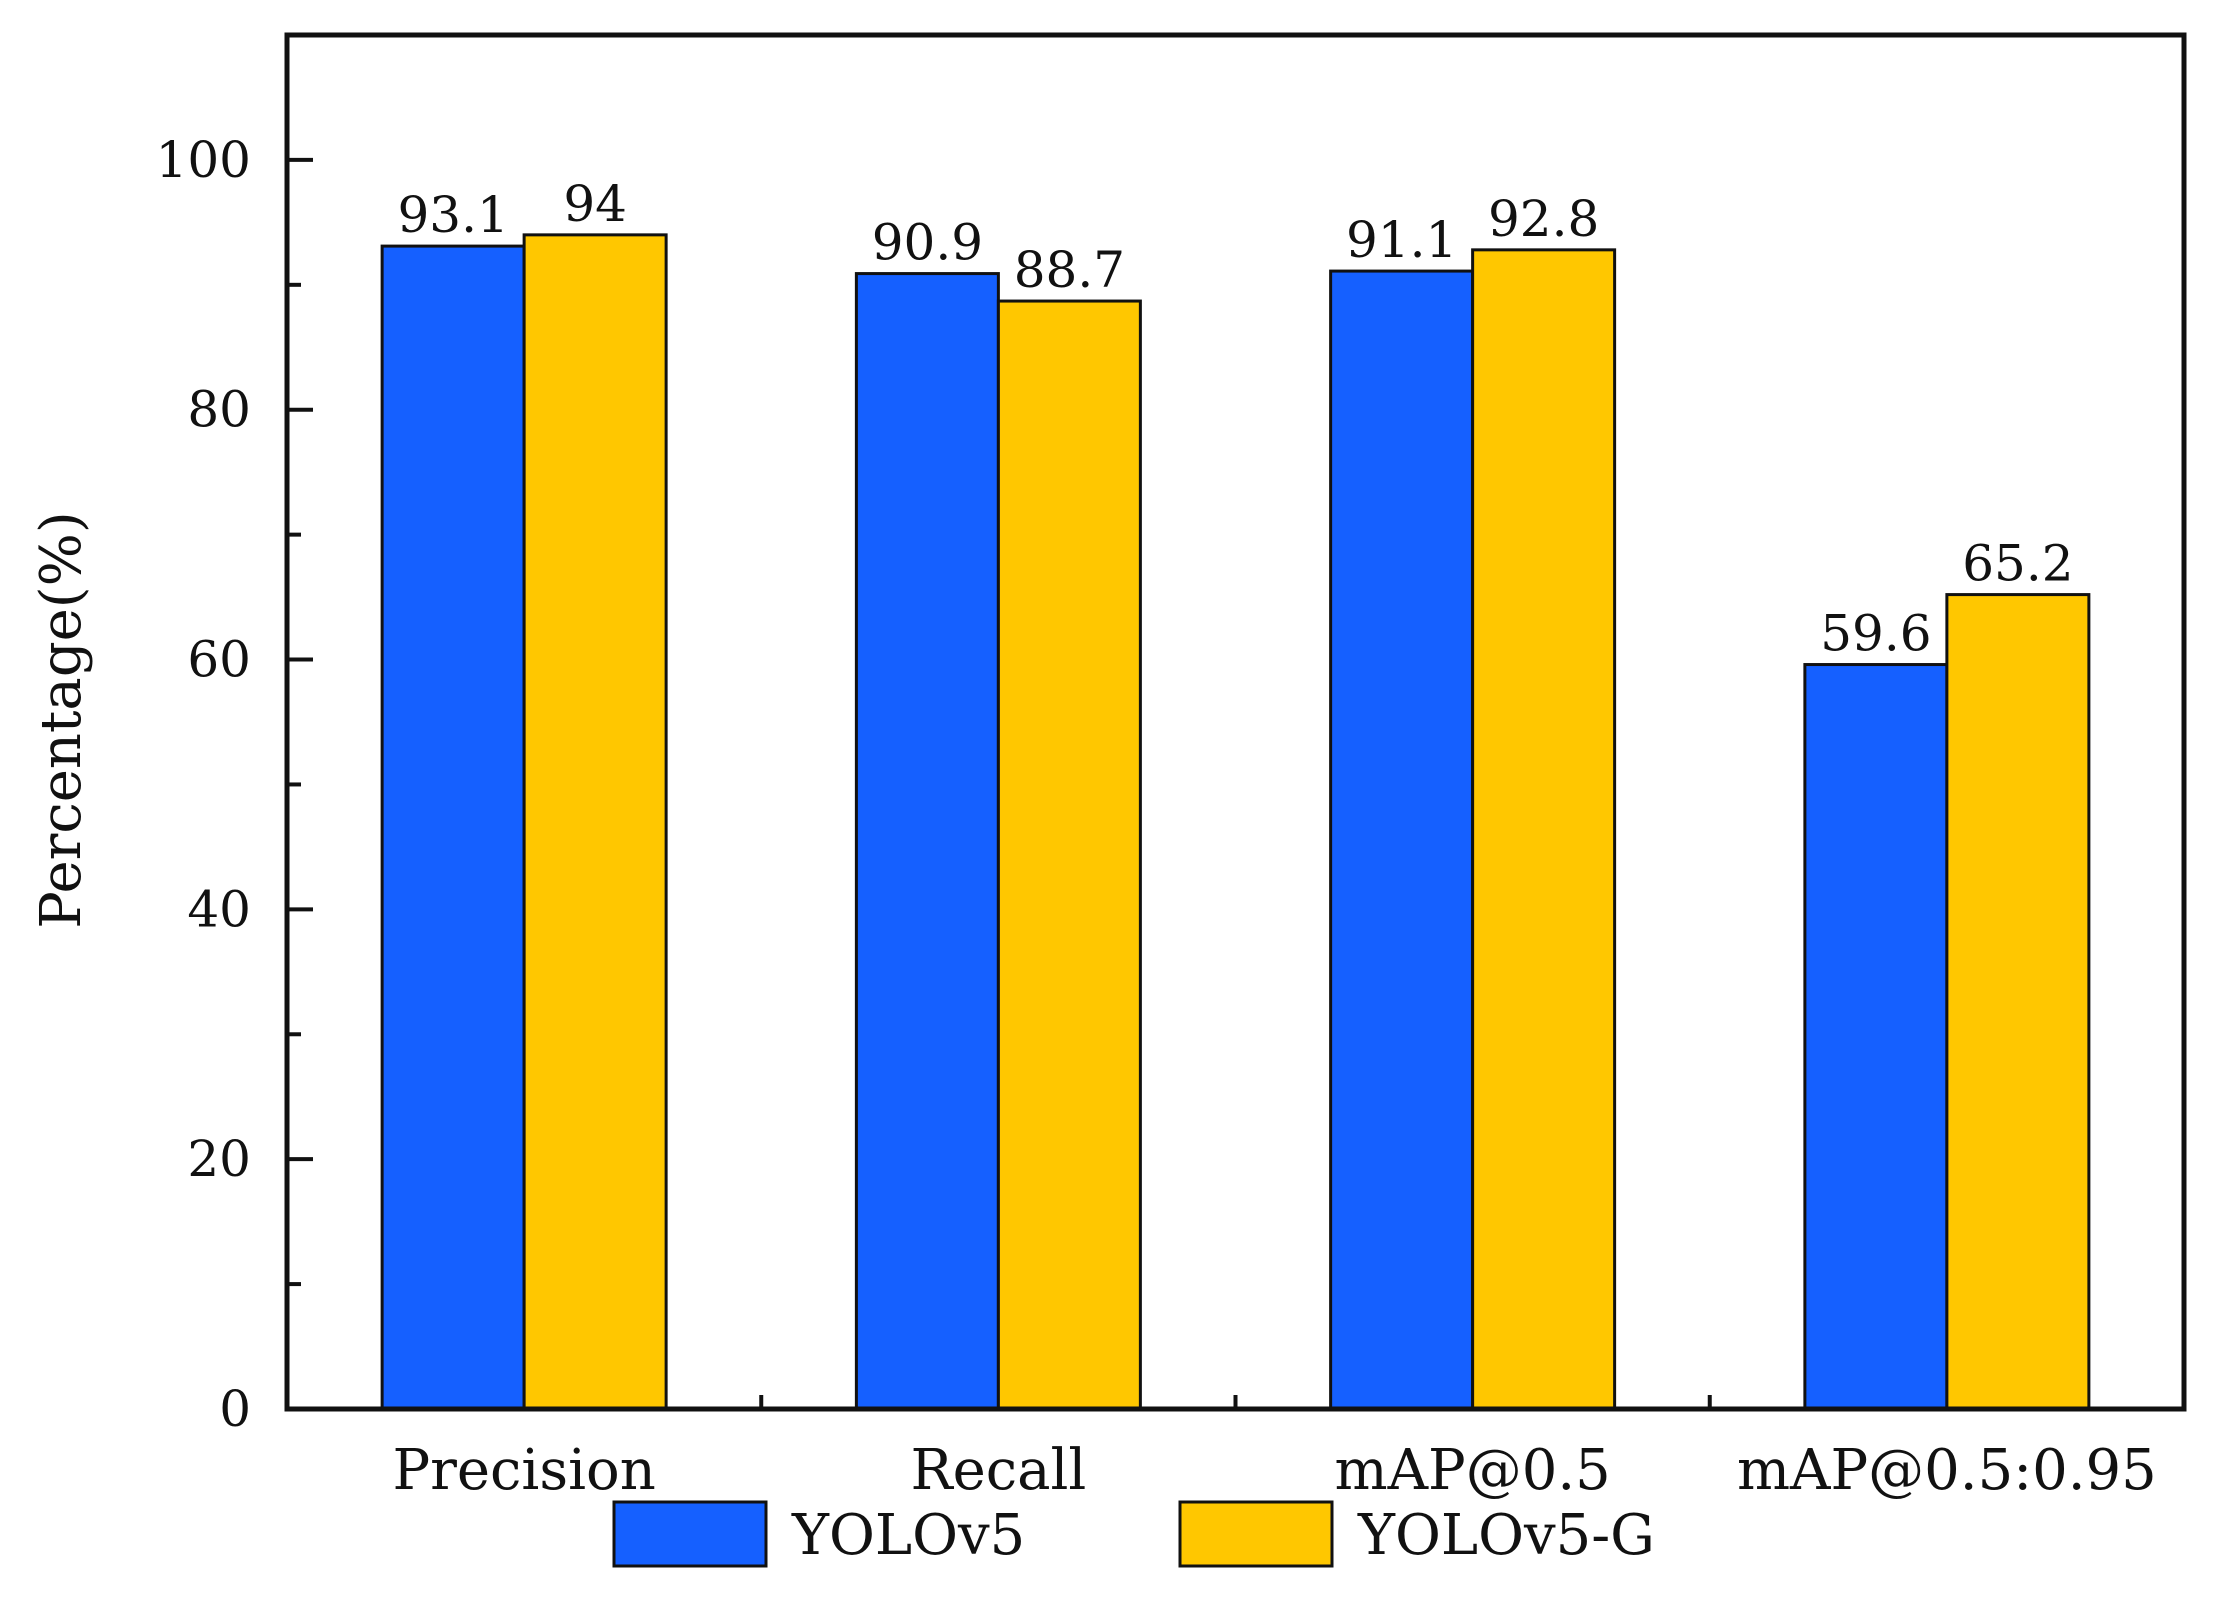 This screenshot has width=2217, height=1615. I want to click on y-tick-label-0: 0, so click(235, 1409).